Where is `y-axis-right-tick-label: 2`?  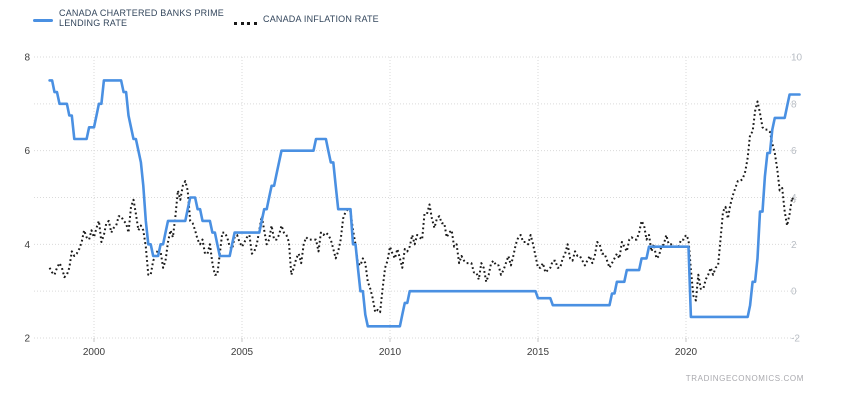 y-axis-right-tick-label: 2 is located at coordinates (794, 245).